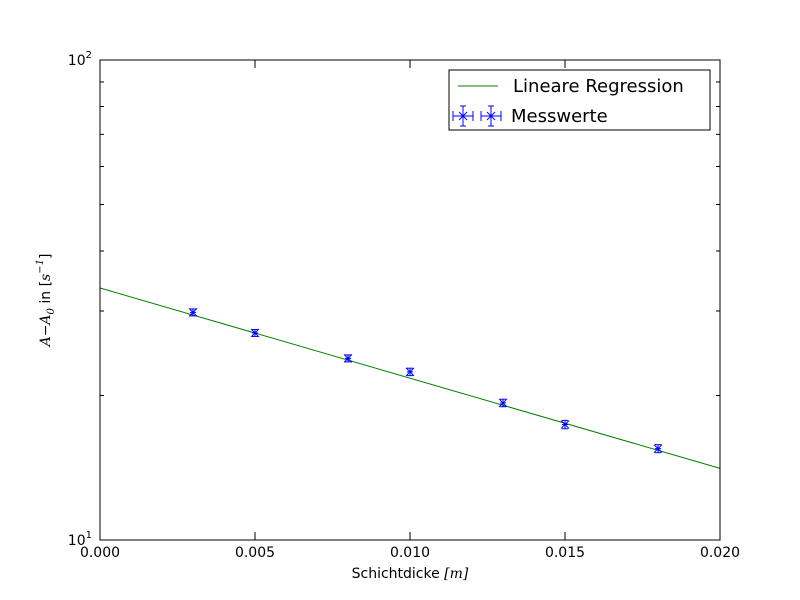 The width and height of the screenshot is (800, 600). I want to click on x-axis-label: Schichtdicke [m], so click(410, 574).